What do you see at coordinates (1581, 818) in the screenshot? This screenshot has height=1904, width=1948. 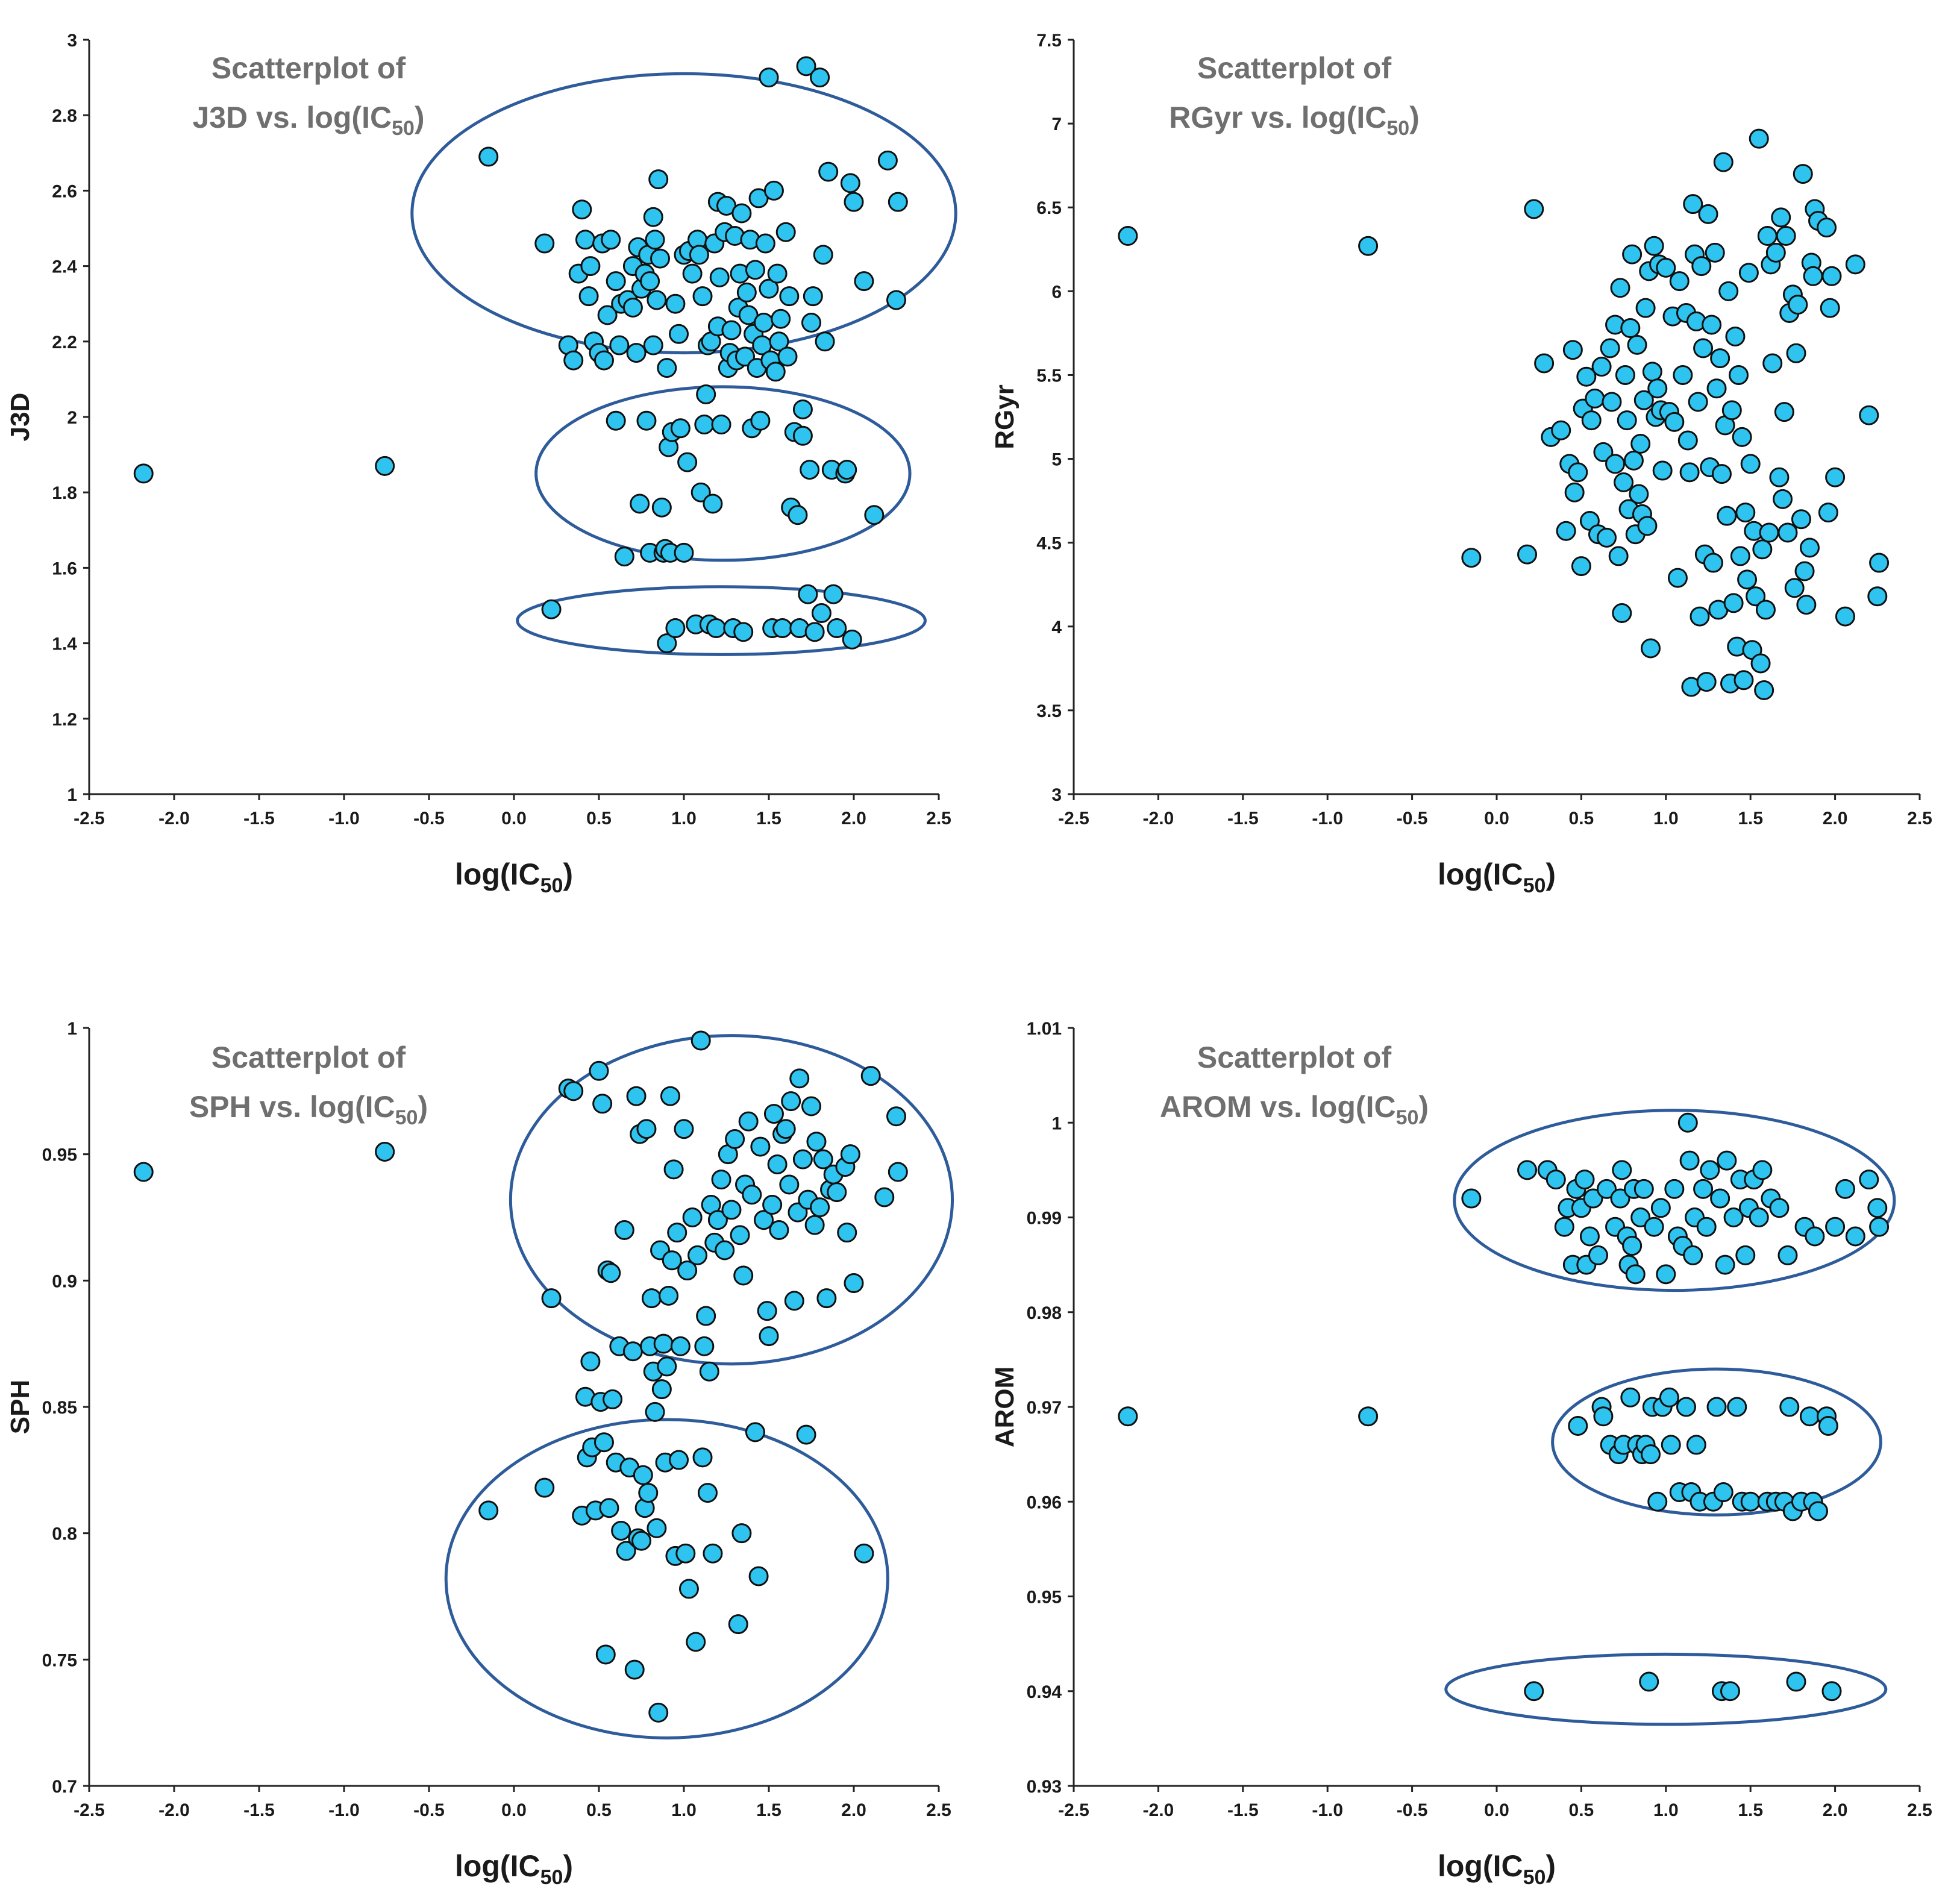 I see `x-tick-label: 0.5` at bounding box center [1581, 818].